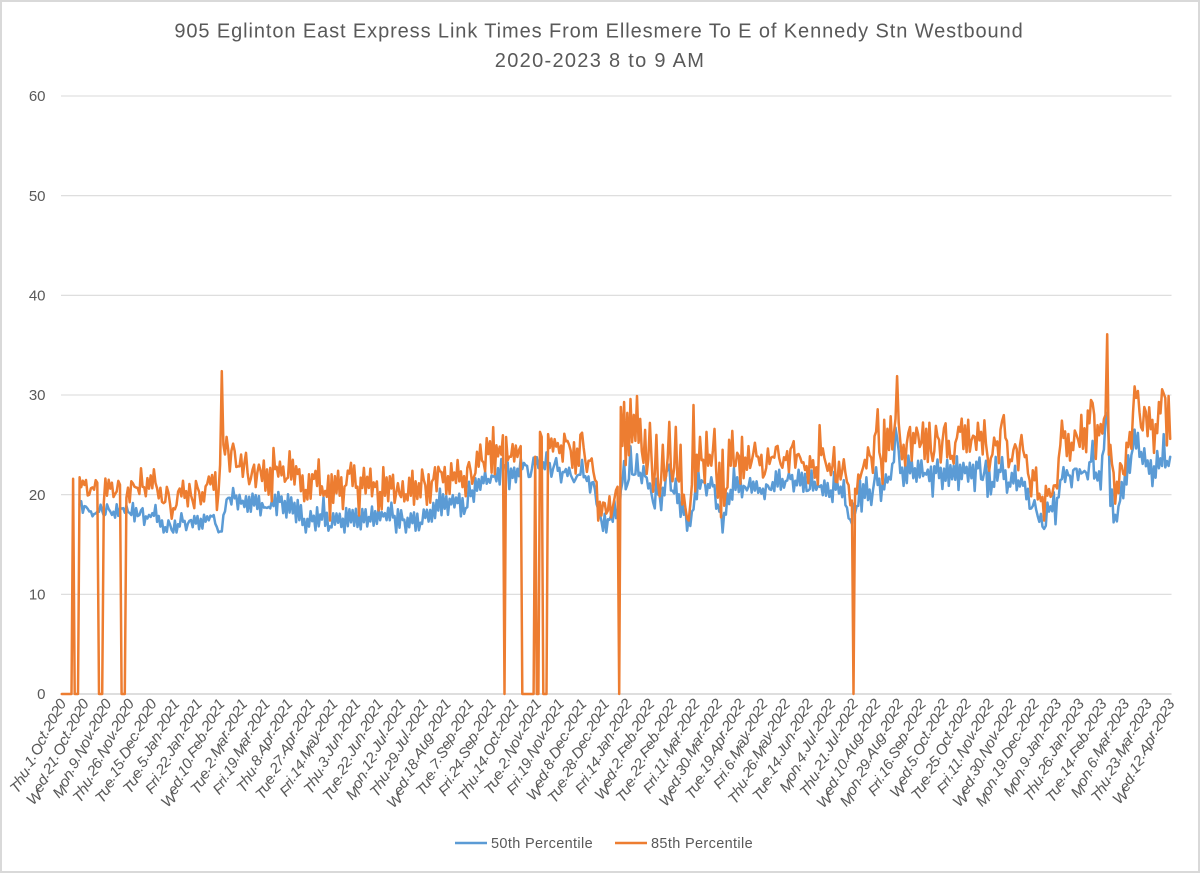 Image resolution: width=1200 pixels, height=873 pixels. Describe the element at coordinates (37, 595) in the screenshot. I see `svg-text: 10` at that location.